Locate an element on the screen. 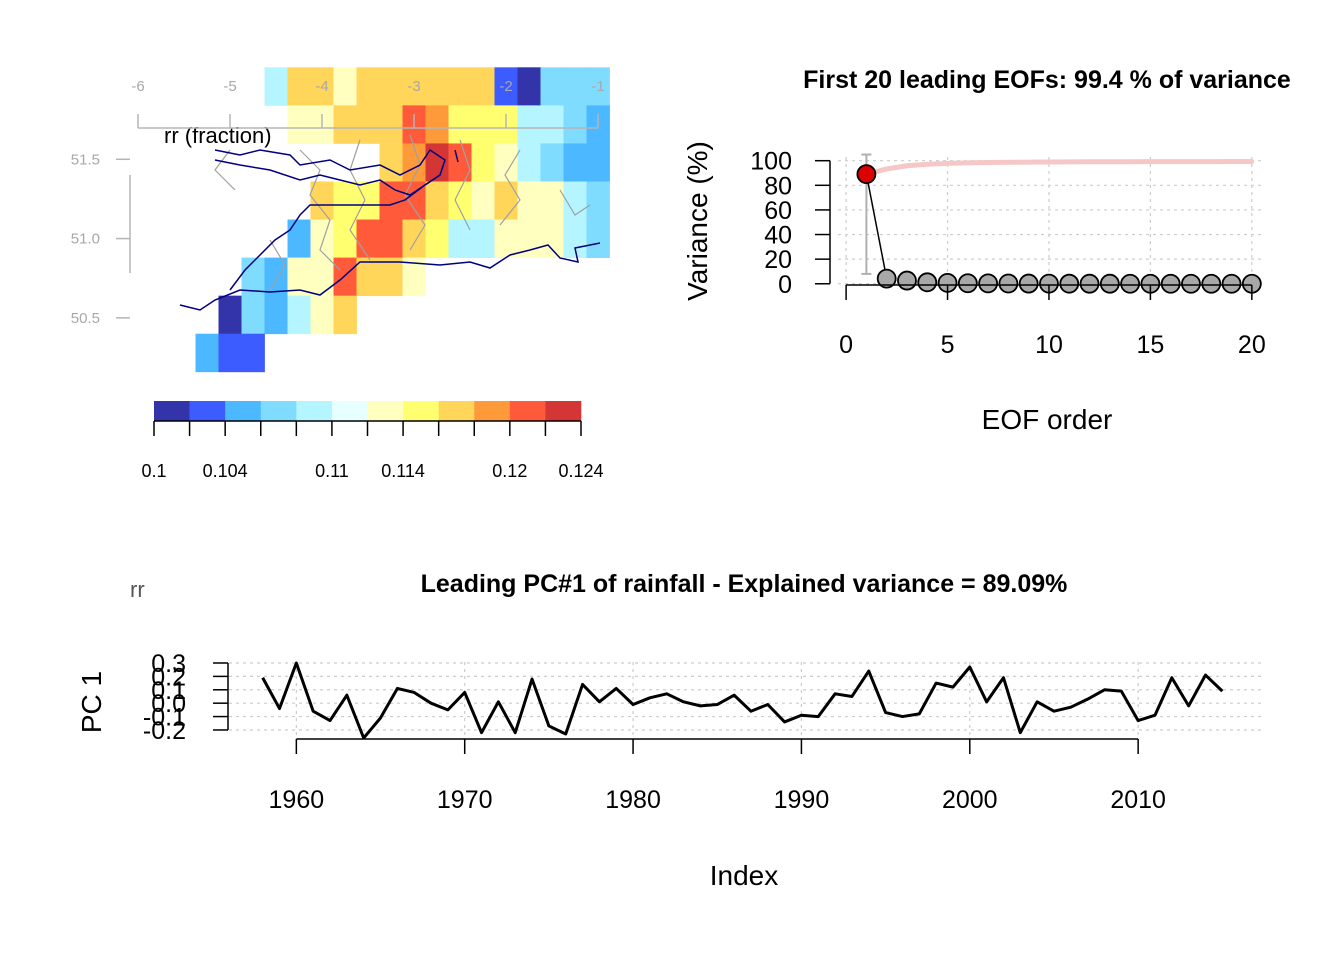 This screenshot has height=960, width=1344. eof-x-axis-label: EOF order is located at coordinates (1047, 419).